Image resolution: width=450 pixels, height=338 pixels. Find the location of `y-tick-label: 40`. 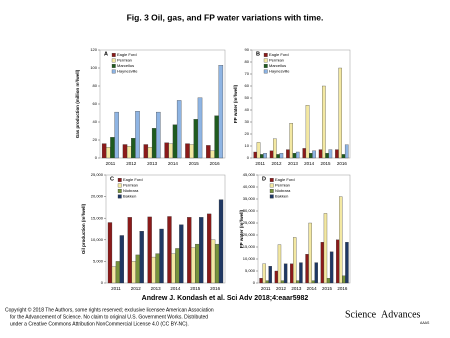

y-tick-label: 40 is located at coordinates (95, 121).